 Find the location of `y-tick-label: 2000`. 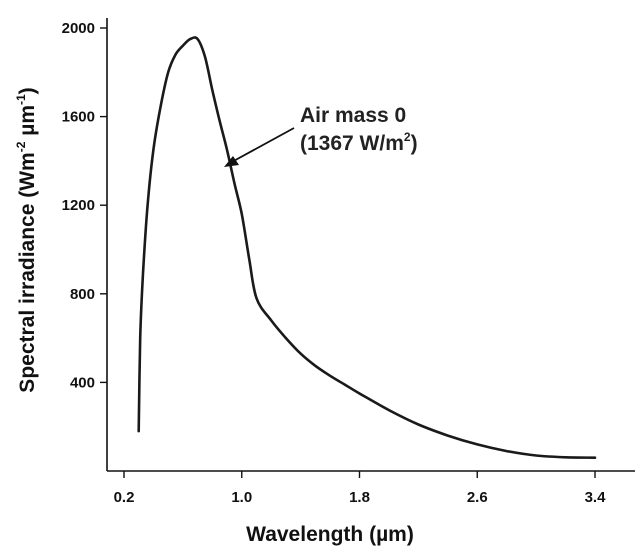

y-tick-label: 2000 is located at coordinates (78, 28).